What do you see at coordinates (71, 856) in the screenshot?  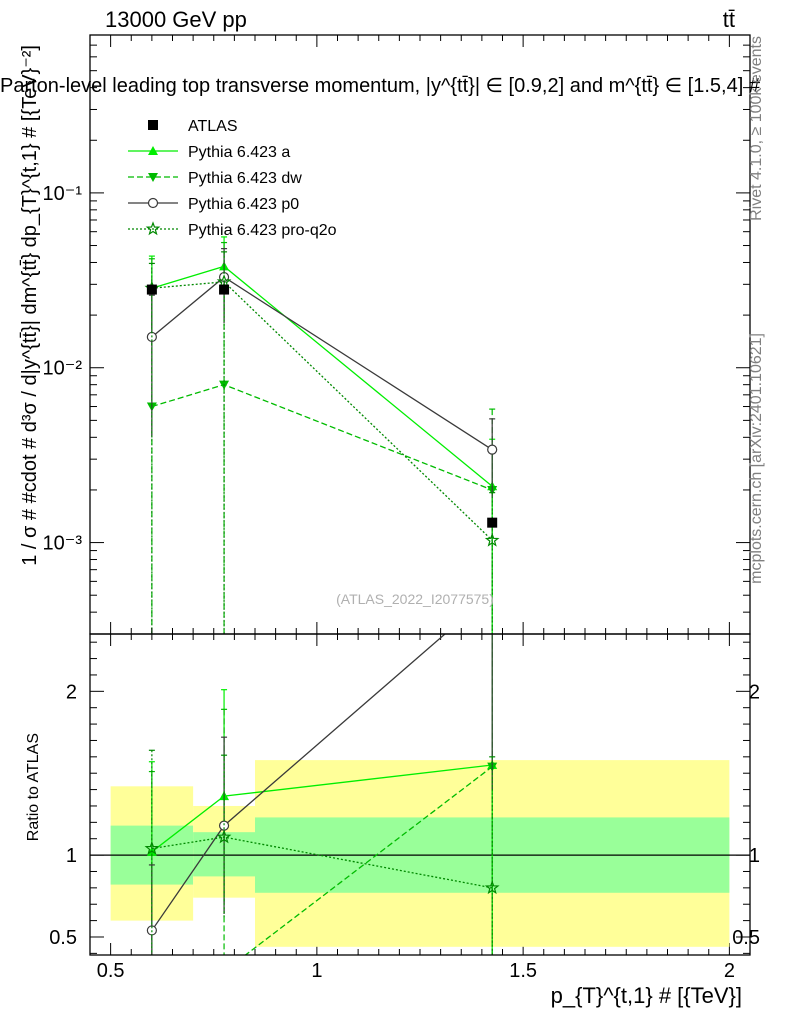 I see `ratio-y-tick-label: 1` at bounding box center [71, 856].